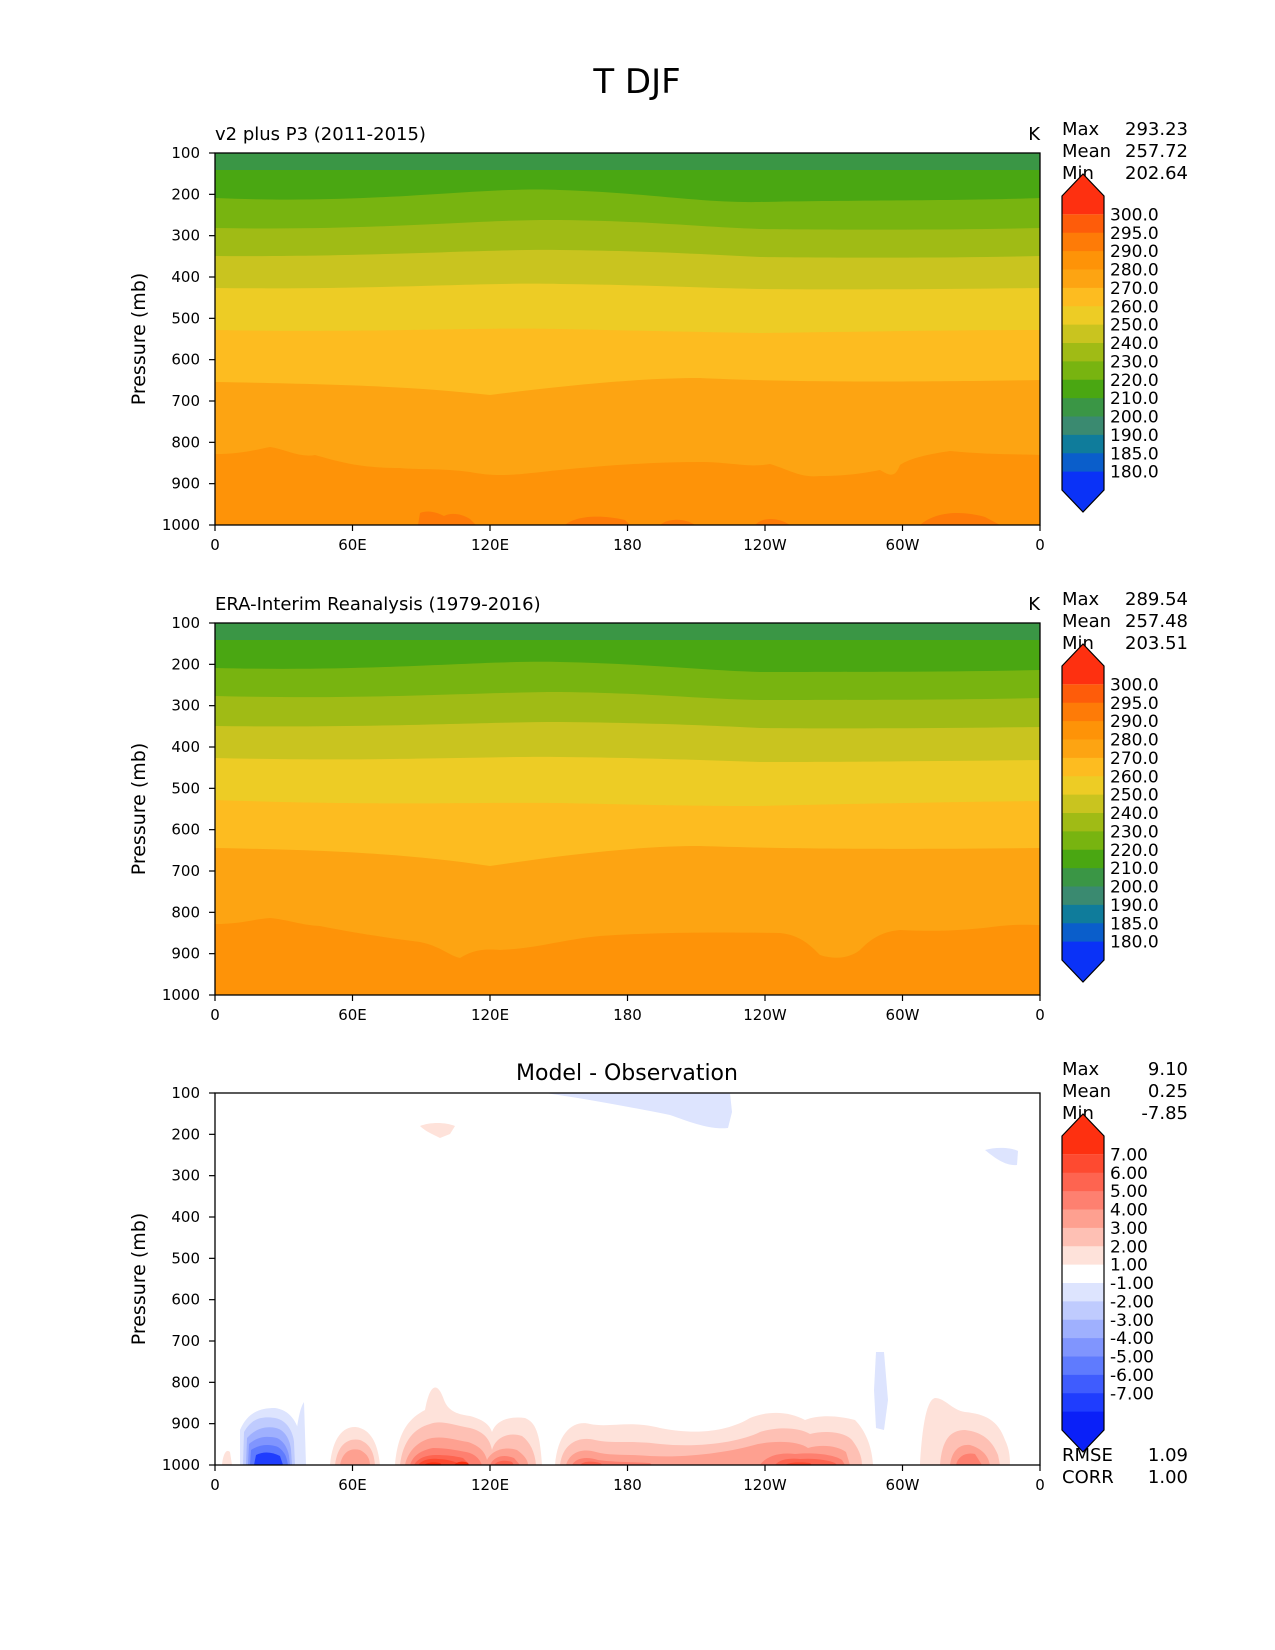 The image size is (1275, 1650). Describe the element at coordinates (1034, 134) in the screenshot. I see `panel-units: K` at that location.